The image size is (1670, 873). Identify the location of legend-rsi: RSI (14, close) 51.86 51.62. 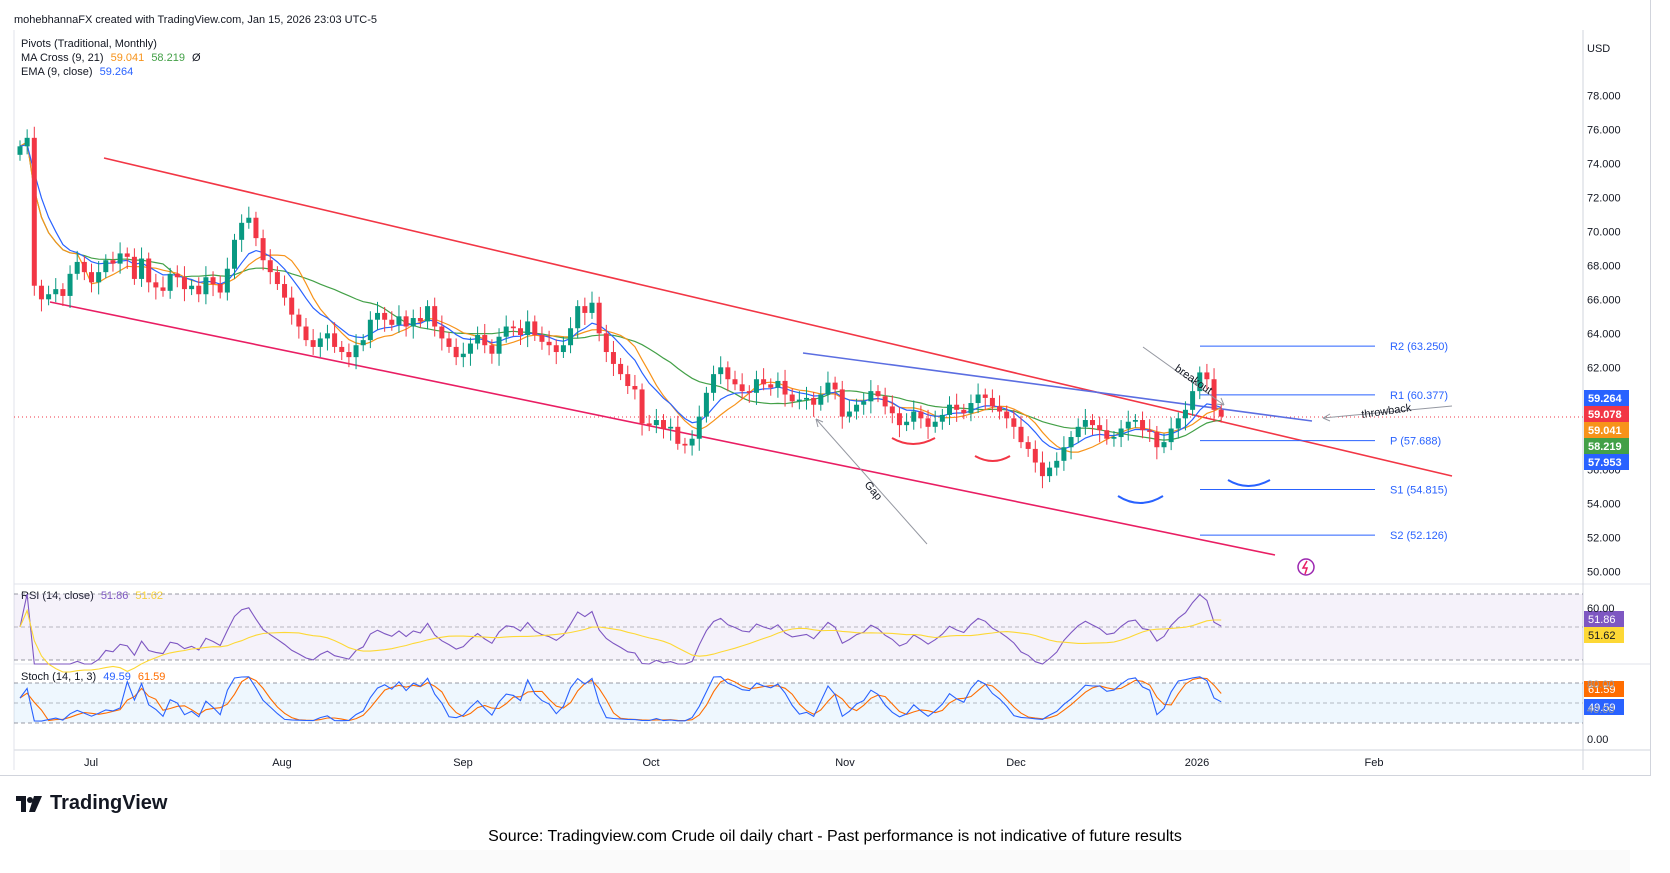
(92, 596).